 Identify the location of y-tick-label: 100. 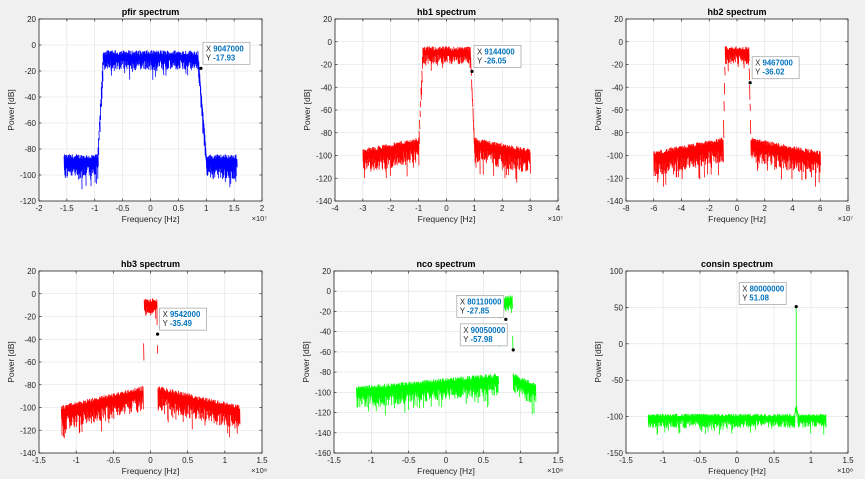
(617, 271).